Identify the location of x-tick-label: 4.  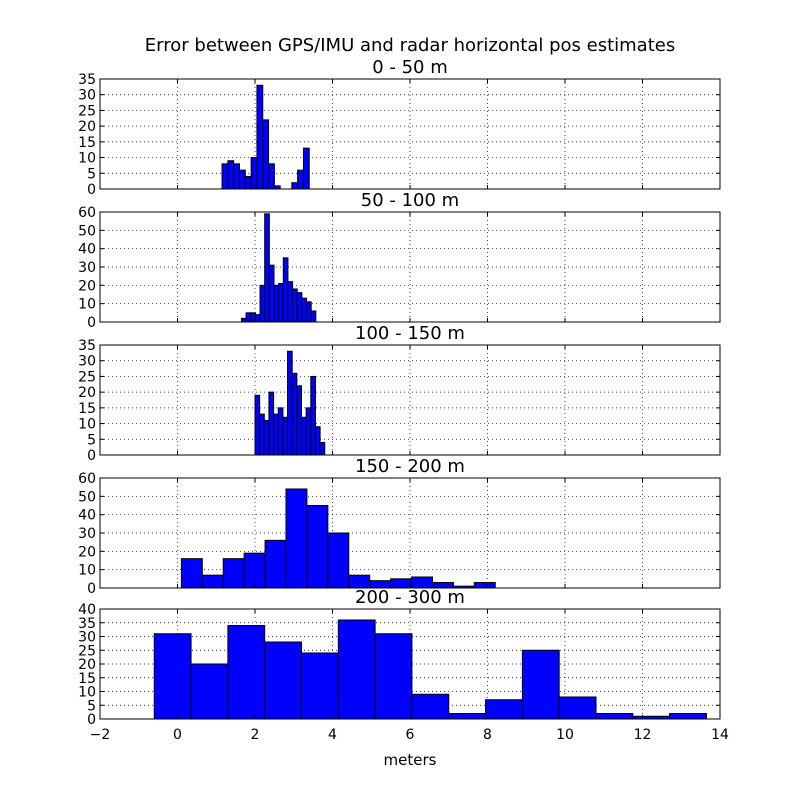
(332, 735).